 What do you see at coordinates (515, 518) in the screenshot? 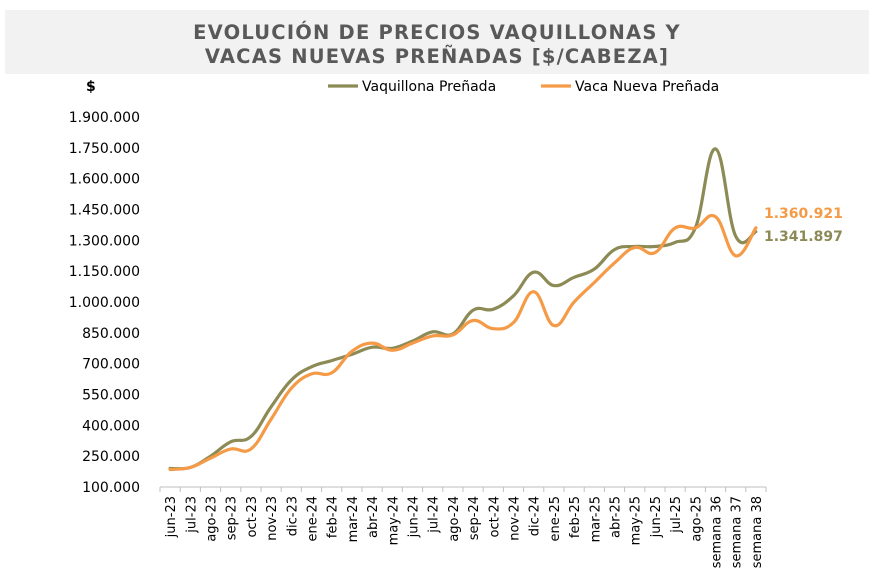
I see `x-tick-label: nov-24` at bounding box center [515, 518].